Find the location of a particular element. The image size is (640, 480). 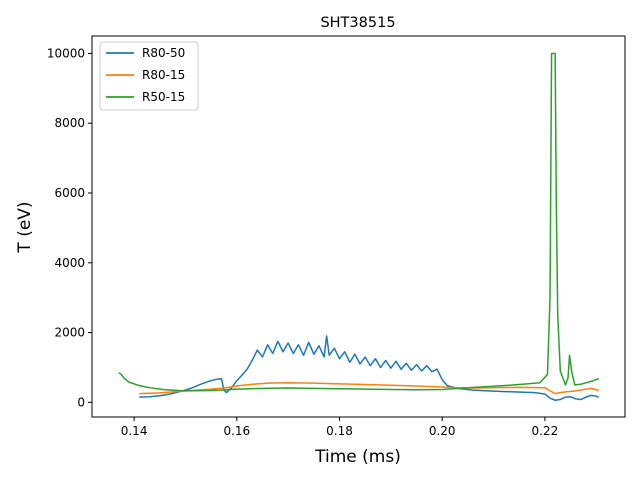

x-axis-label: Time (ms) is located at coordinates (357, 457).